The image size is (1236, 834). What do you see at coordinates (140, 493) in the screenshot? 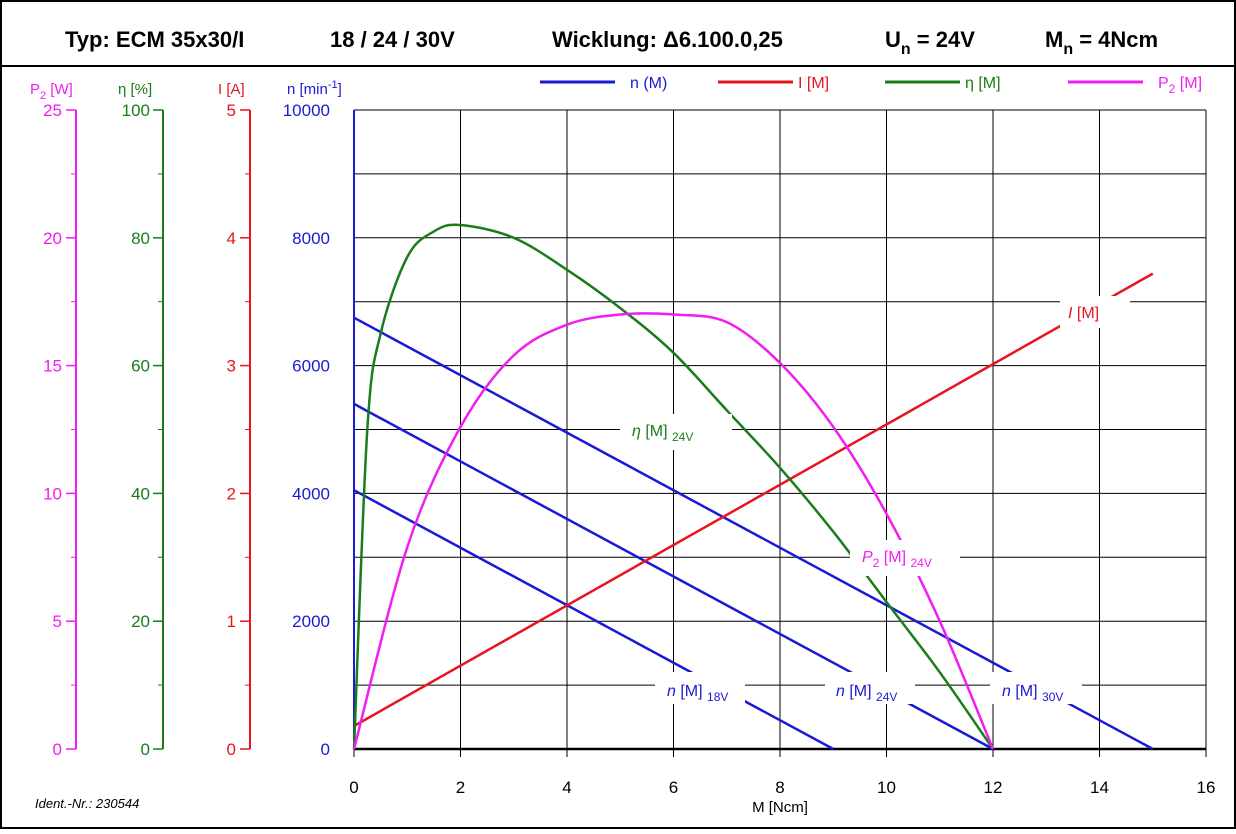
I see `y-tick-label-eta: 40` at bounding box center [140, 493].